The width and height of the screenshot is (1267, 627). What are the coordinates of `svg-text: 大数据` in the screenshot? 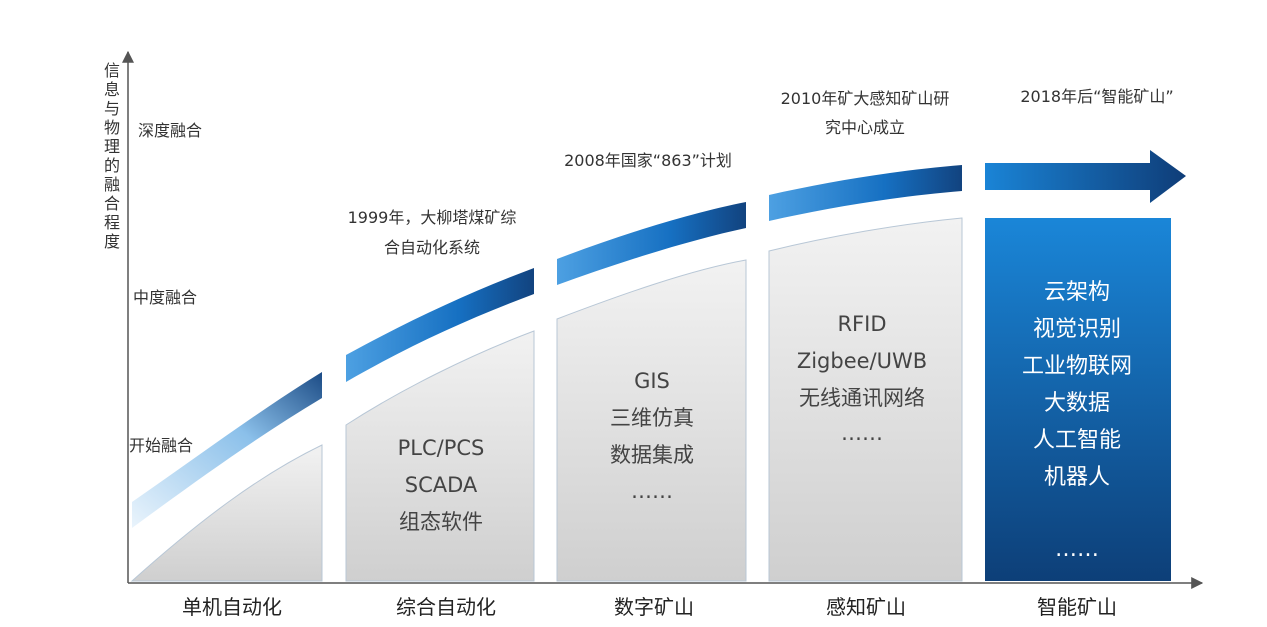 It's located at (1077, 403).